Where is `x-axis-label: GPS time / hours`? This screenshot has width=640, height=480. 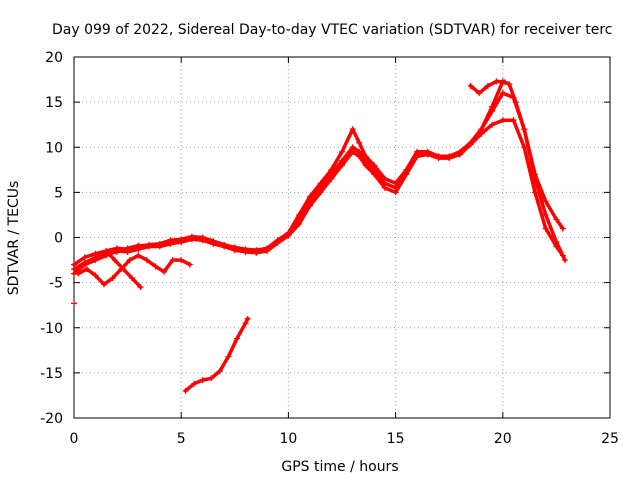
x-axis-label: GPS time / hours is located at coordinates (339, 467).